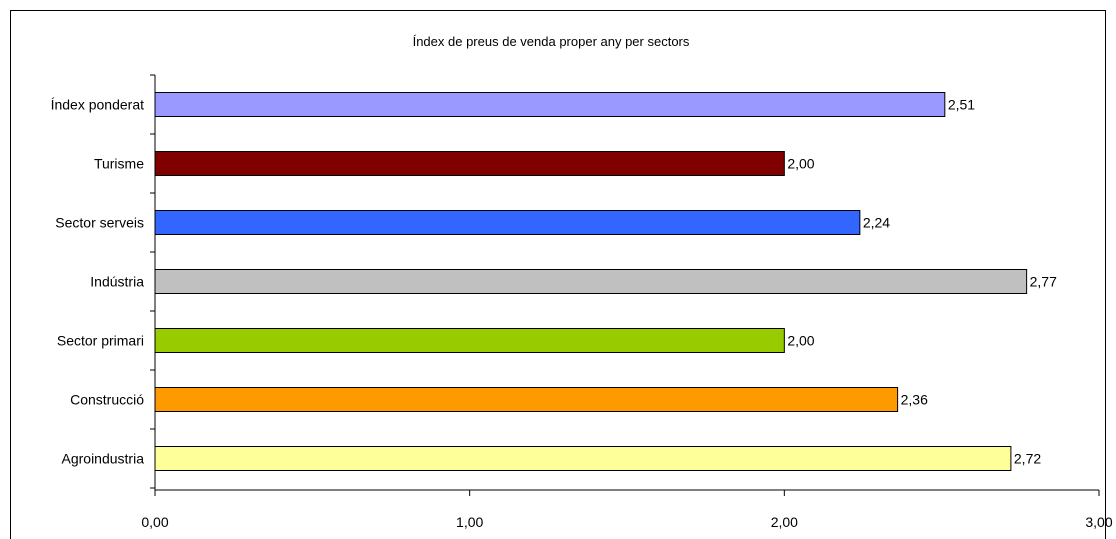 This screenshot has height=539, width=1116. What do you see at coordinates (1027, 459) in the screenshot?
I see `data-label: 2,72` at bounding box center [1027, 459].